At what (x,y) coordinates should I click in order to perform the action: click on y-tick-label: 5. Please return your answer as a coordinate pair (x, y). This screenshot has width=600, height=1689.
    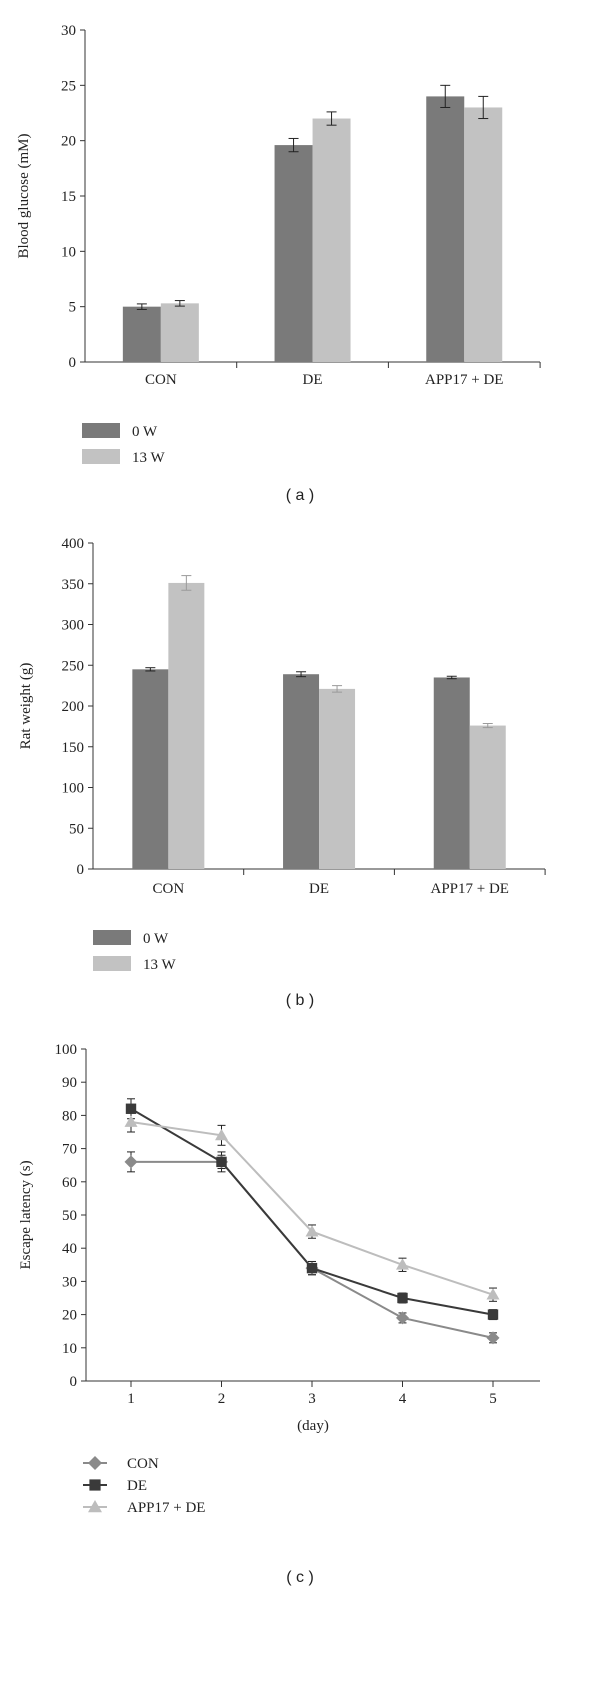
    Looking at the image, I should click on (73, 308).